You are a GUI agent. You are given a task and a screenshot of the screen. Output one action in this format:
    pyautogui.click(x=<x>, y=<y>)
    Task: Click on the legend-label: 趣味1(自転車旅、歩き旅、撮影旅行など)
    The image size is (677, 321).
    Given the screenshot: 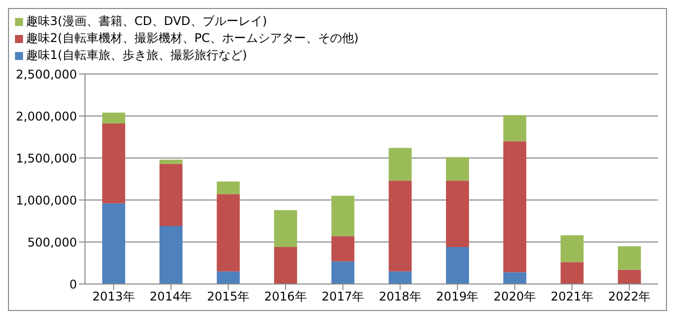 What is the action you would take?
    pyautogui.click(x=136, y=55)
    